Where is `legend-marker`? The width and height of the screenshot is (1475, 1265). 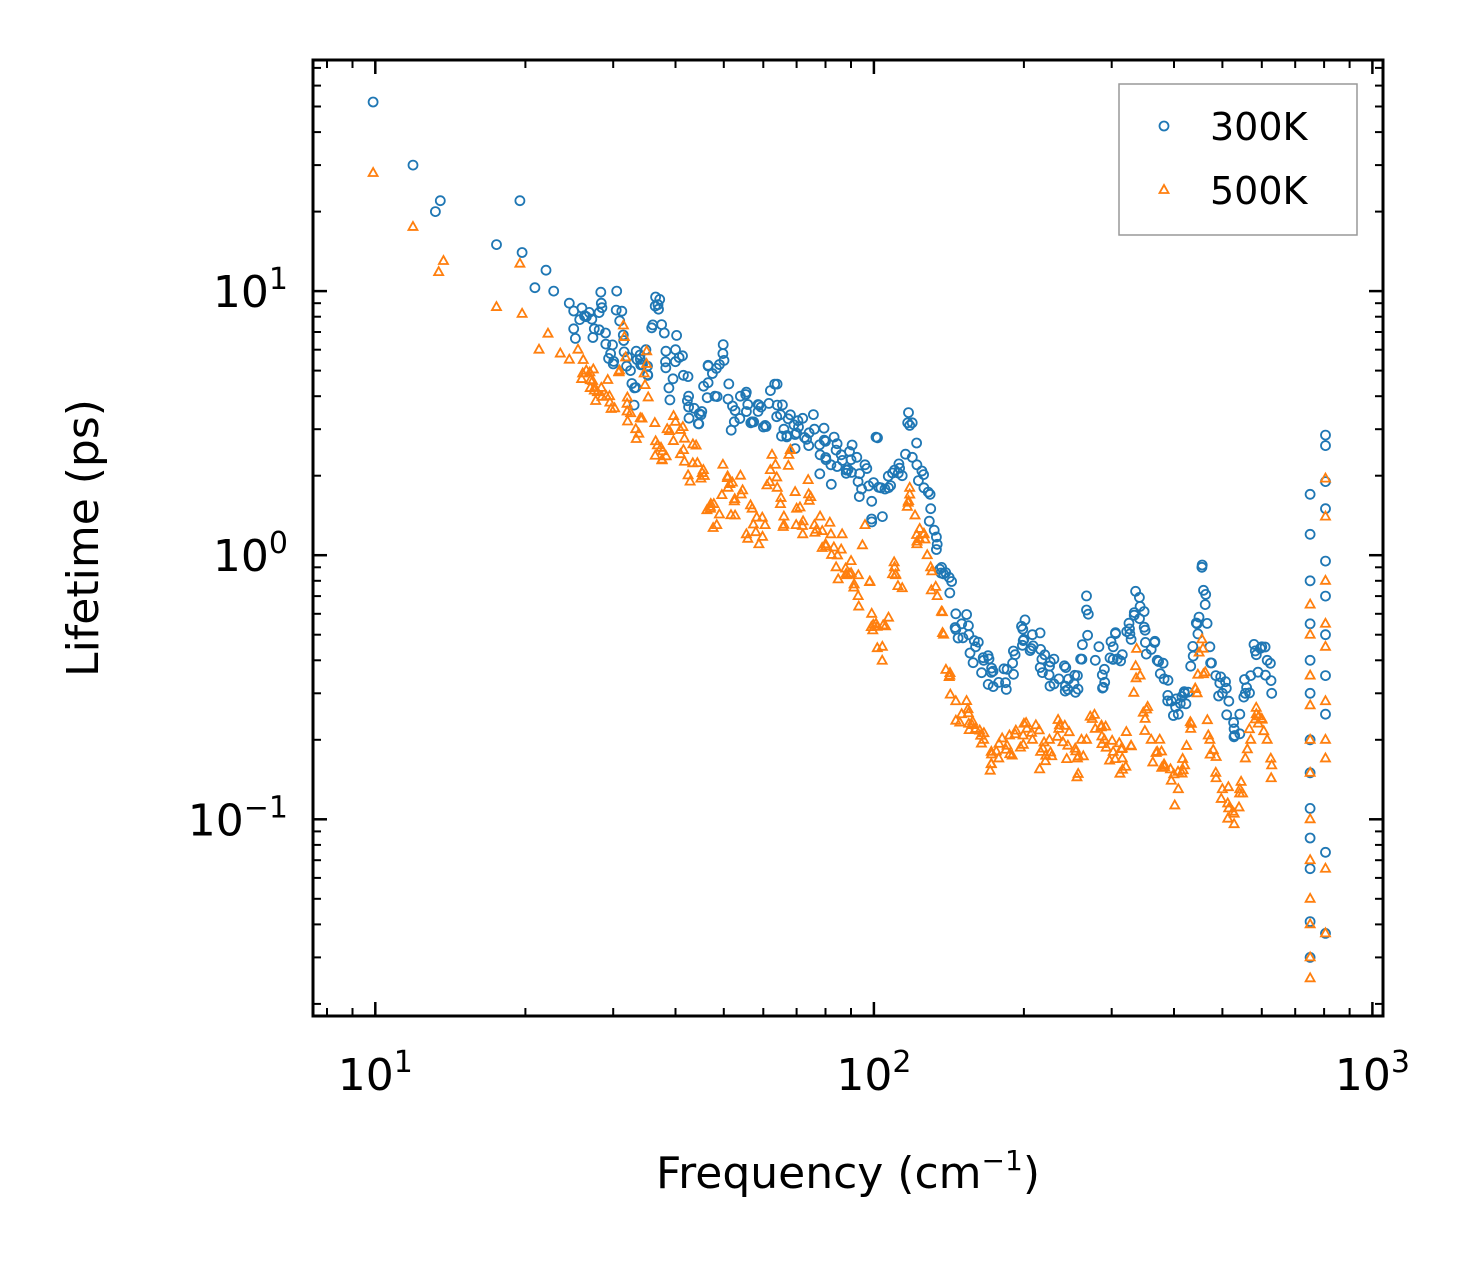 legend-marker is located at coordinates (1164, 126).